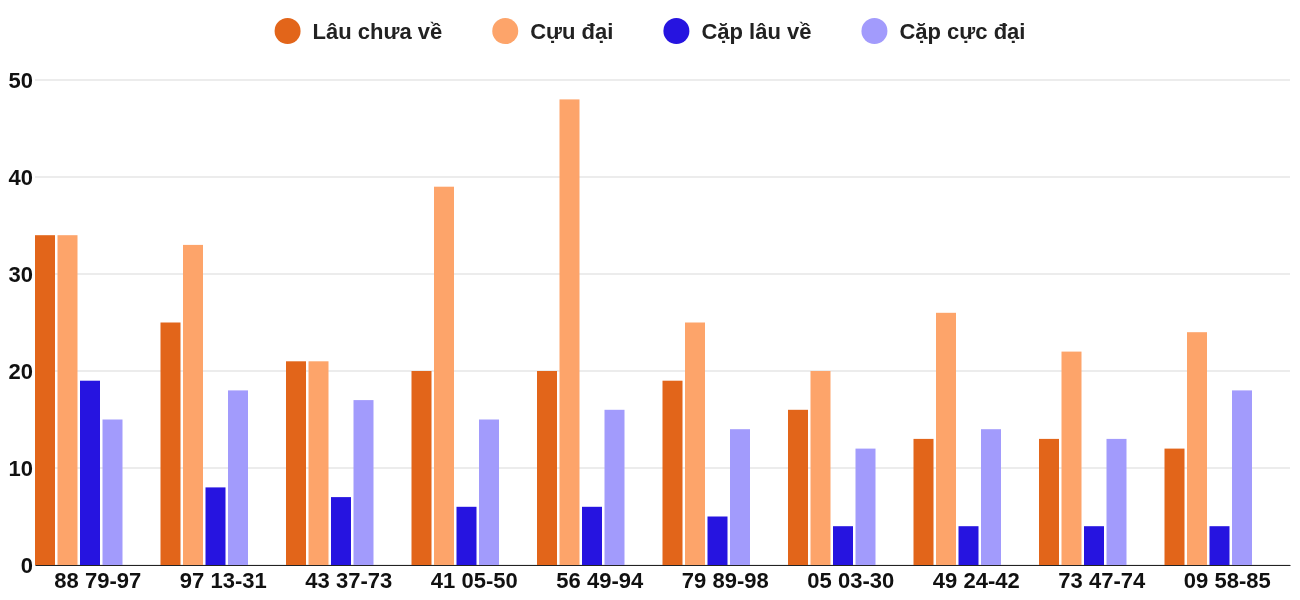 This screenshot has height=600, width=1300. Describe the element at coordinates (572, 31) in the screenshot. I see `legend-label: Cựu đại` at that location.